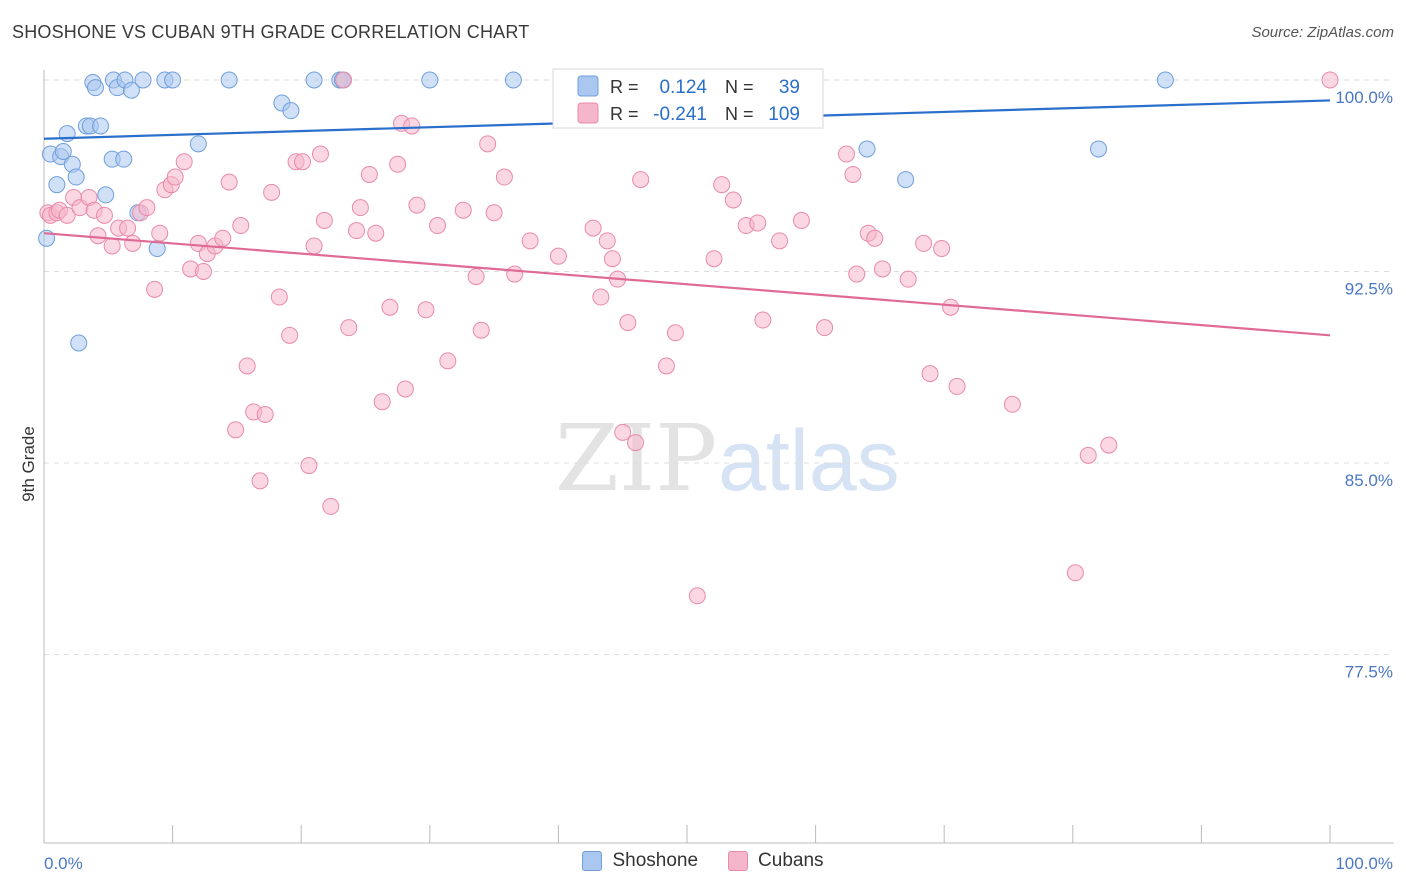  Describe the element at coordinates (776, 861) in the screenshot. I see `legend-item-cubans: Cubans` at that location.